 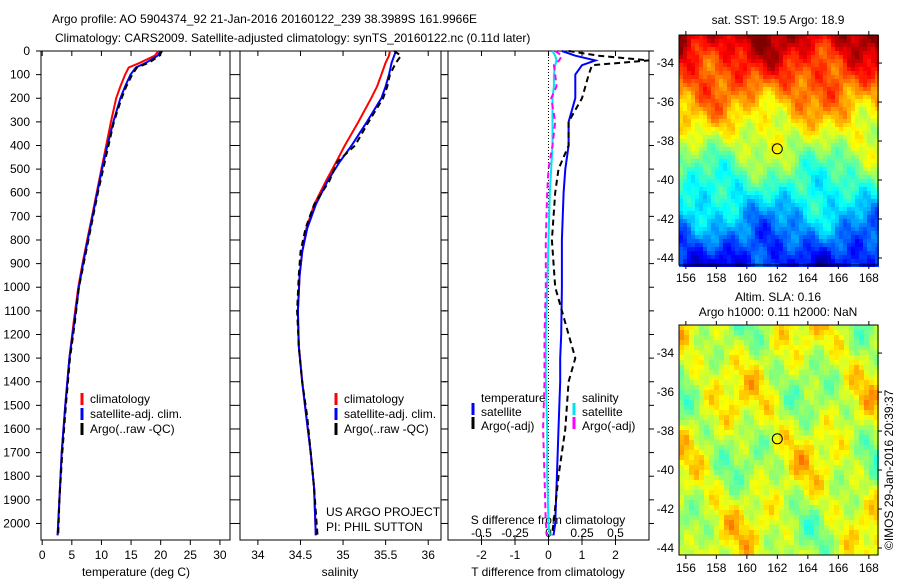 What do you see at coordinates (120, 399) in the screenshot?
I see `legend-climatology: climatology` at bounding box center [120, 399].